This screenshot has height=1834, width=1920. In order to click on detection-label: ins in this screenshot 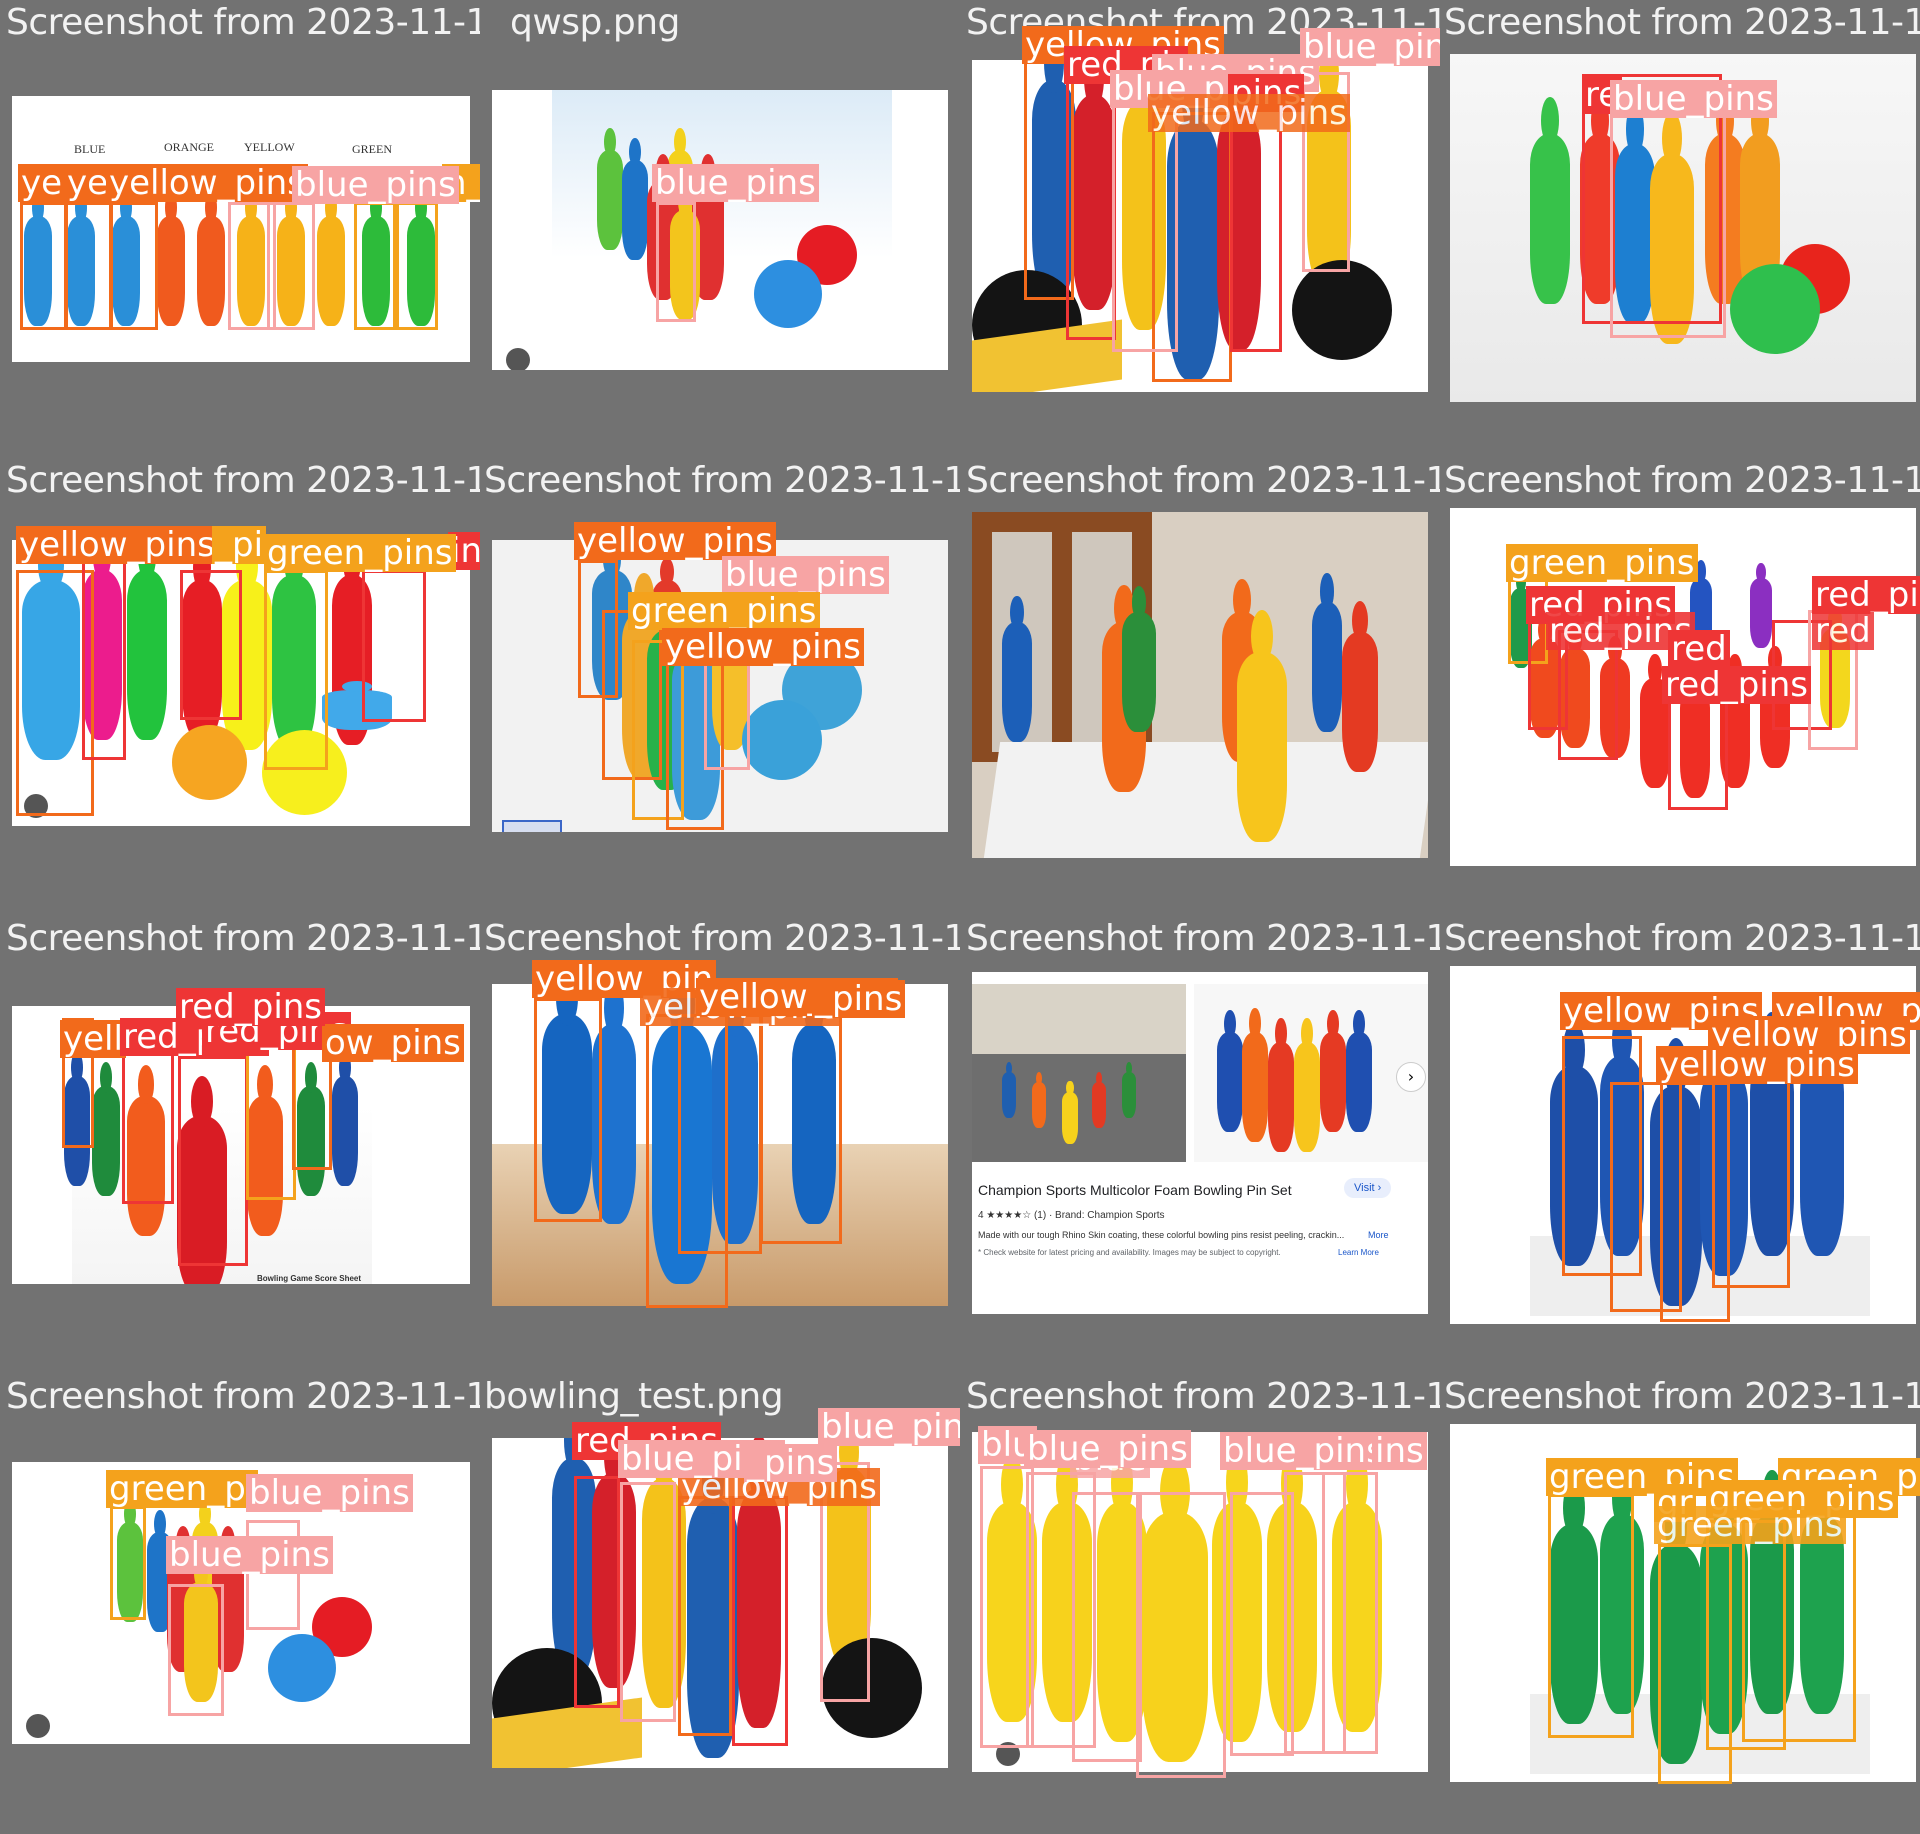, I will do `click(1399, 1451)`.